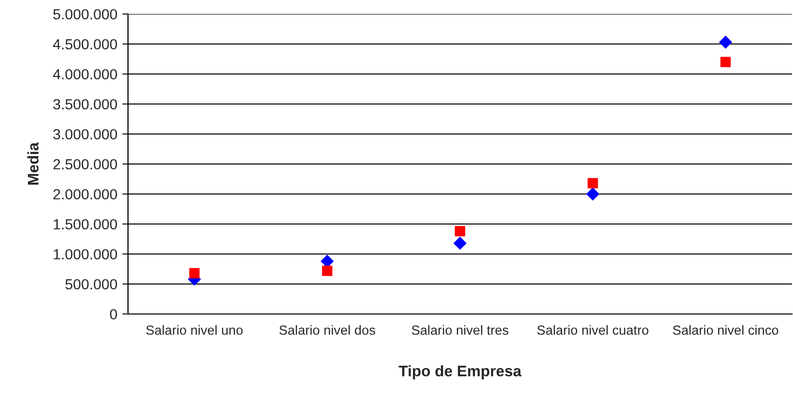 Image resolution: width=793 pixels, height=406 pixels. I want to click on y-tick-label: 2.500.000, so click(85, 164).